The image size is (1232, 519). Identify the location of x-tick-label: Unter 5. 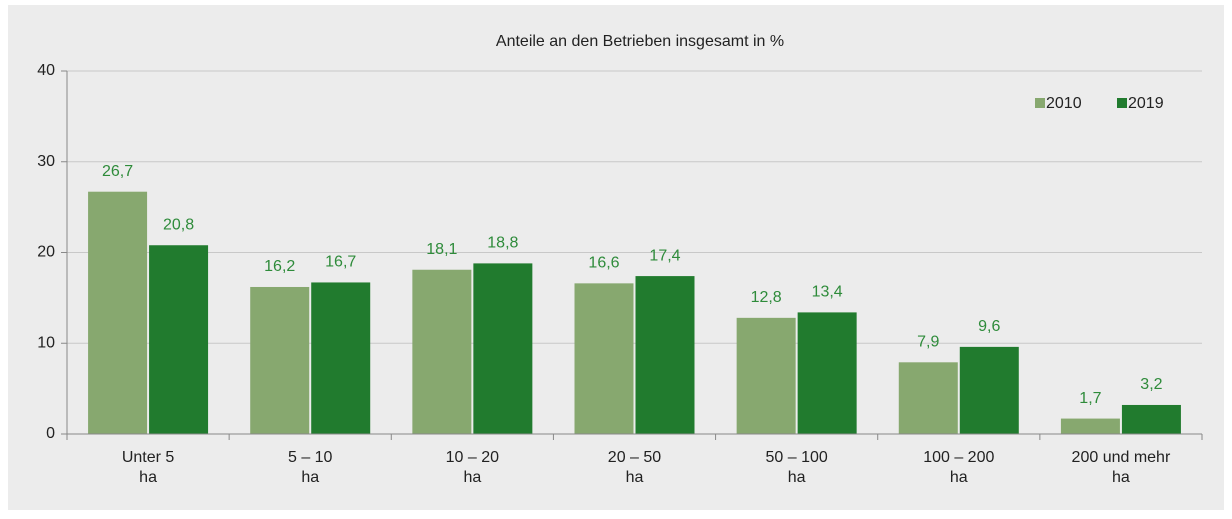
(148, 457).